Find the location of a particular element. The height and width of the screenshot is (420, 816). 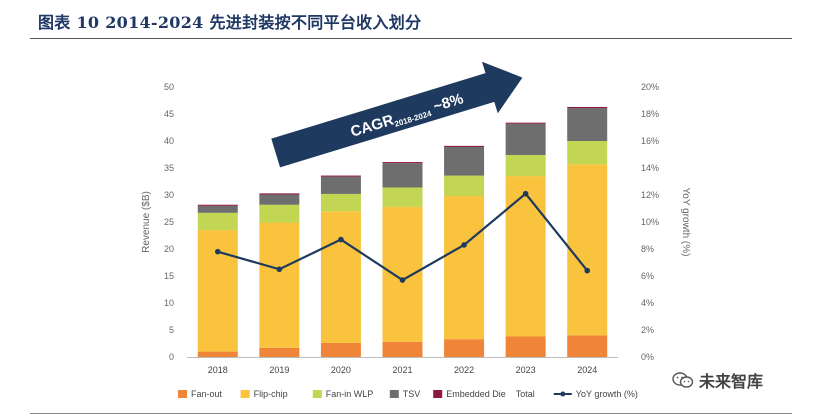

figure-title: 图表 10 2014-2024 先进封装按不同平台收入划分 is located at coordinates (230, 22).